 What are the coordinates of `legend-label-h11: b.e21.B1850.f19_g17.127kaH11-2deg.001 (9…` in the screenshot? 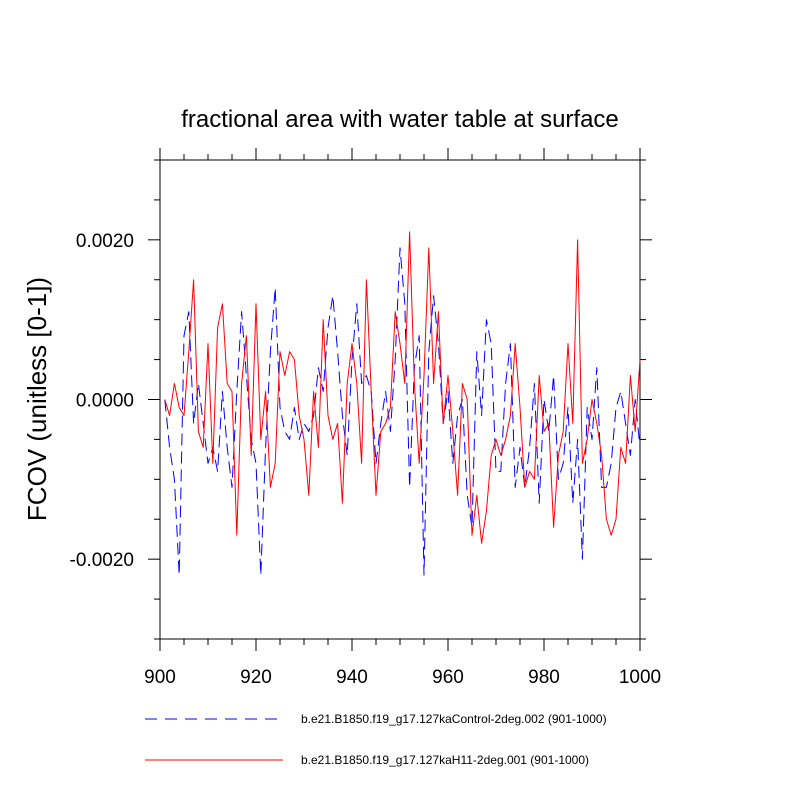 It's located at (445, 760).